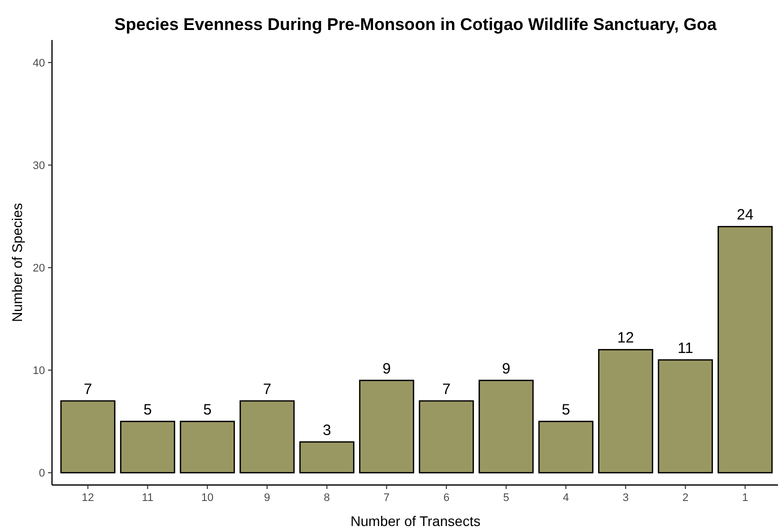 This screenshot has width=779, height=530. I want to click on y-tick-label: 0, so click(41, 474).